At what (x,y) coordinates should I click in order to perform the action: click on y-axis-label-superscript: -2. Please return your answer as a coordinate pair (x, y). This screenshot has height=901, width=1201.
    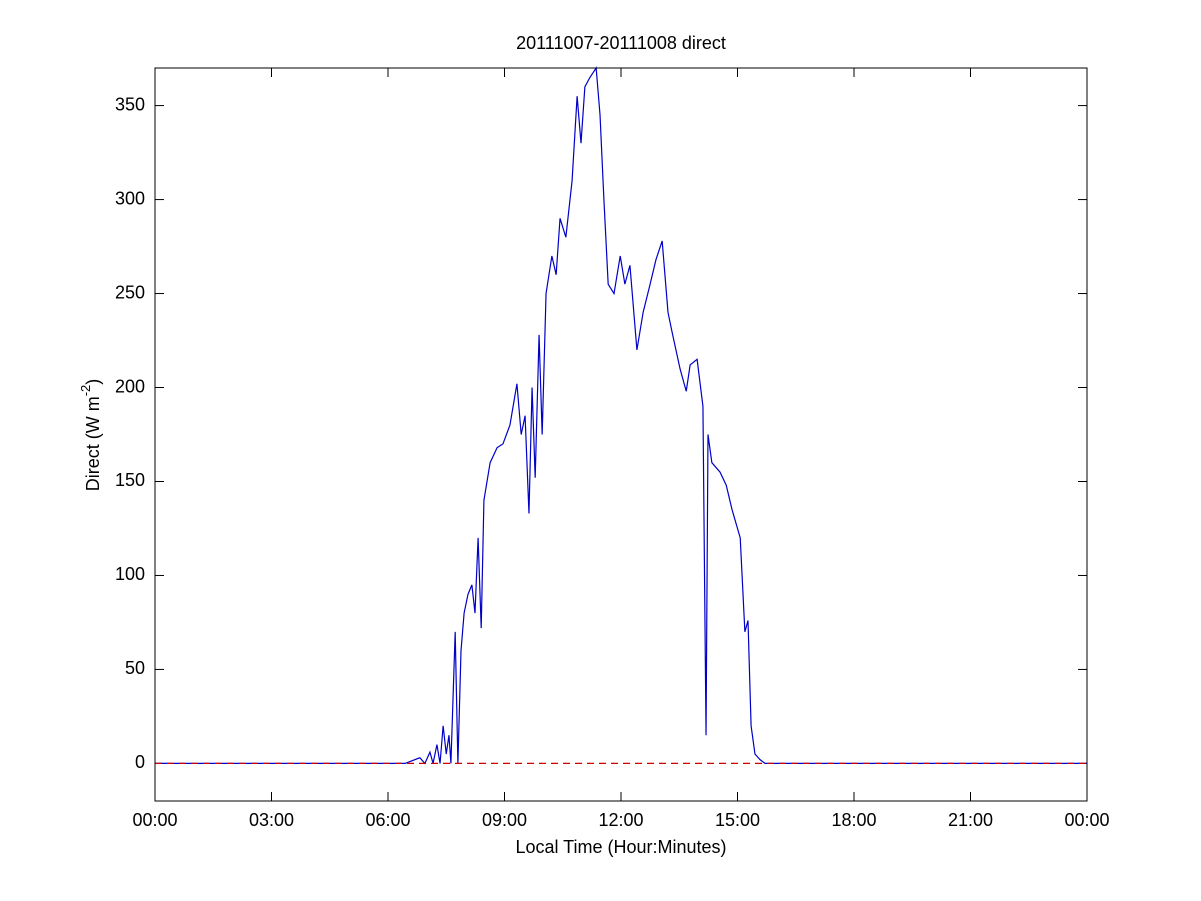
    Looking at the image, I should click on (85, 391).